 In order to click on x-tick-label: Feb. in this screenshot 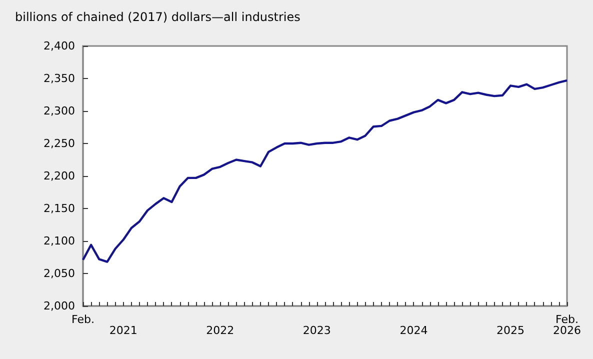, I will do `click(83, 319)`.